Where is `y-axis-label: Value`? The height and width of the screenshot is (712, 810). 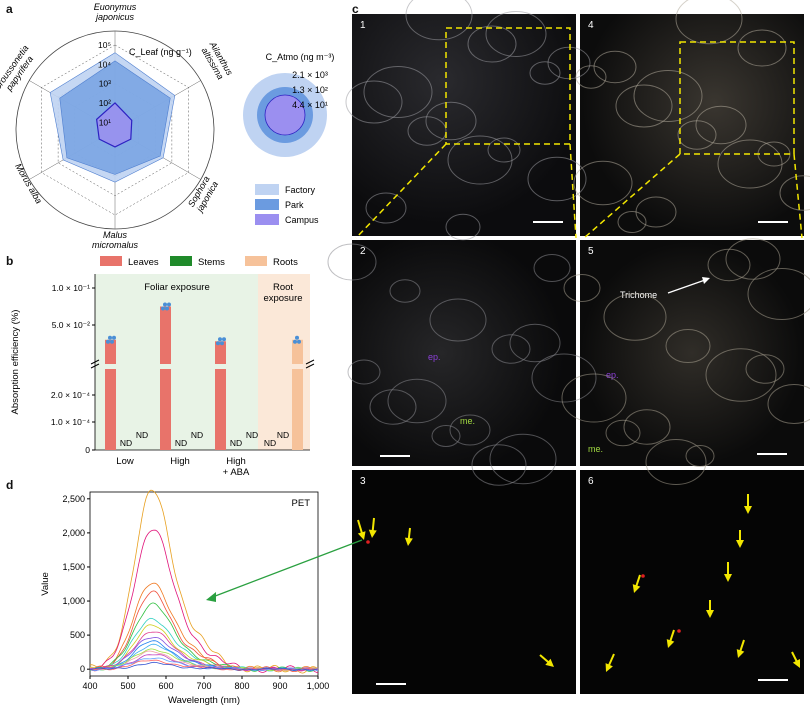
y-axis-label: Value is located at coordinates (45, 584).